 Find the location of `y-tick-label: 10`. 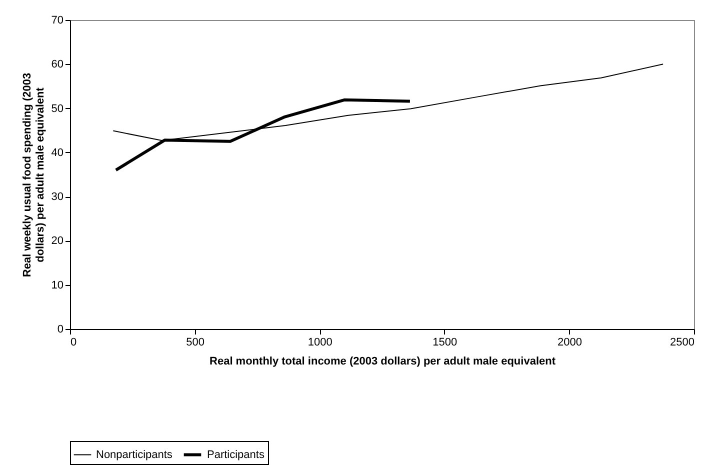

y-tick-label: 10 is located at coordinates (57, 285).